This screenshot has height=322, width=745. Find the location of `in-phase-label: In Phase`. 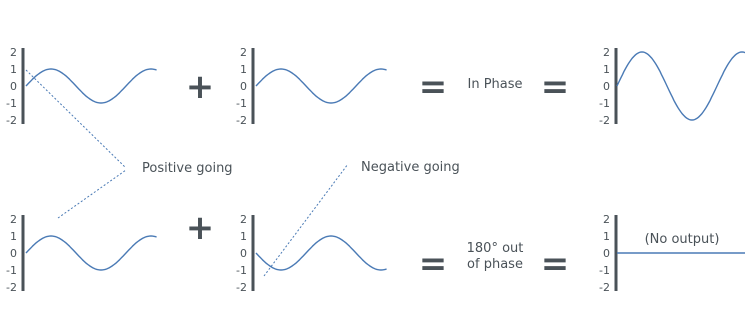

in-phase-label: In Phase is located at coordinates (494, 84).